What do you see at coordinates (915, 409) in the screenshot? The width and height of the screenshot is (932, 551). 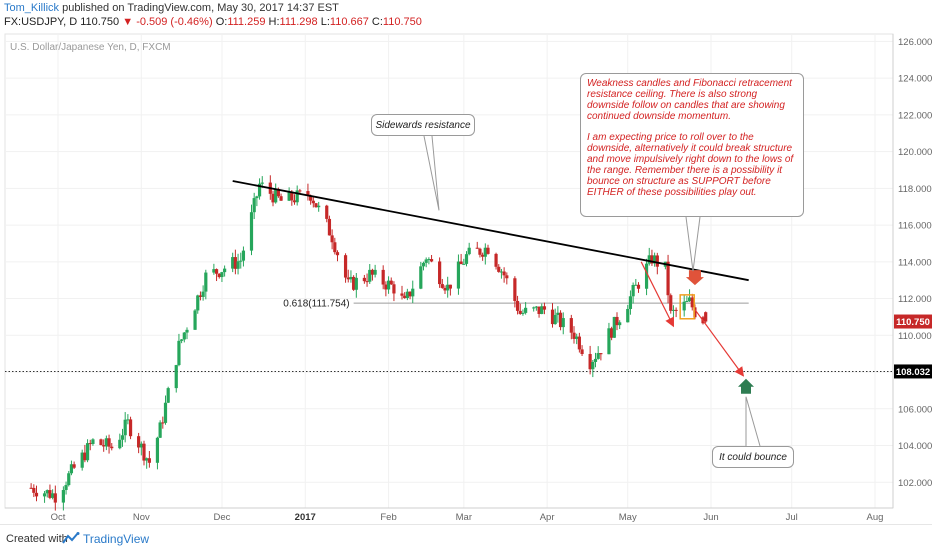 I see `y-tick-label: 106.000` at bounding box center [915, 409].